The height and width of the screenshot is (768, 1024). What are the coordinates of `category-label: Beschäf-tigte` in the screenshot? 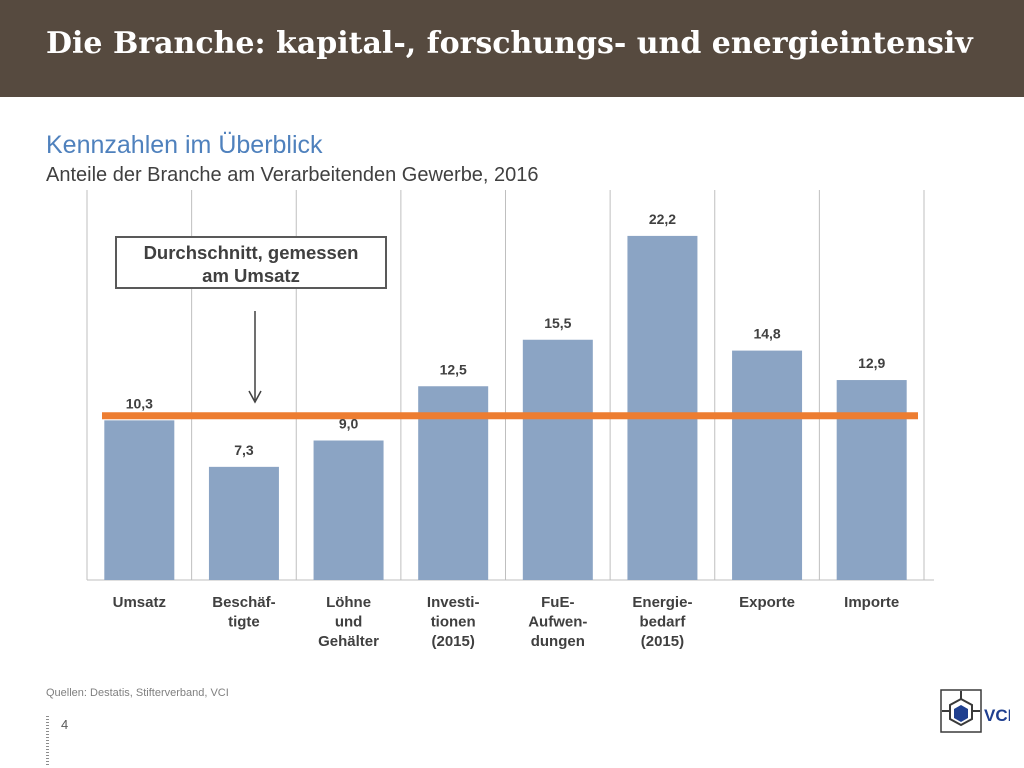 It's located at (243, 612).